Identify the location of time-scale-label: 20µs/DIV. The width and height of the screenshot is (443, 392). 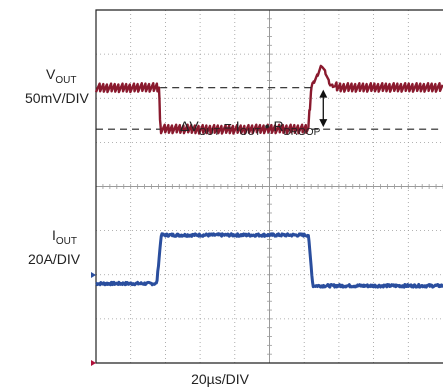
(220, 379).